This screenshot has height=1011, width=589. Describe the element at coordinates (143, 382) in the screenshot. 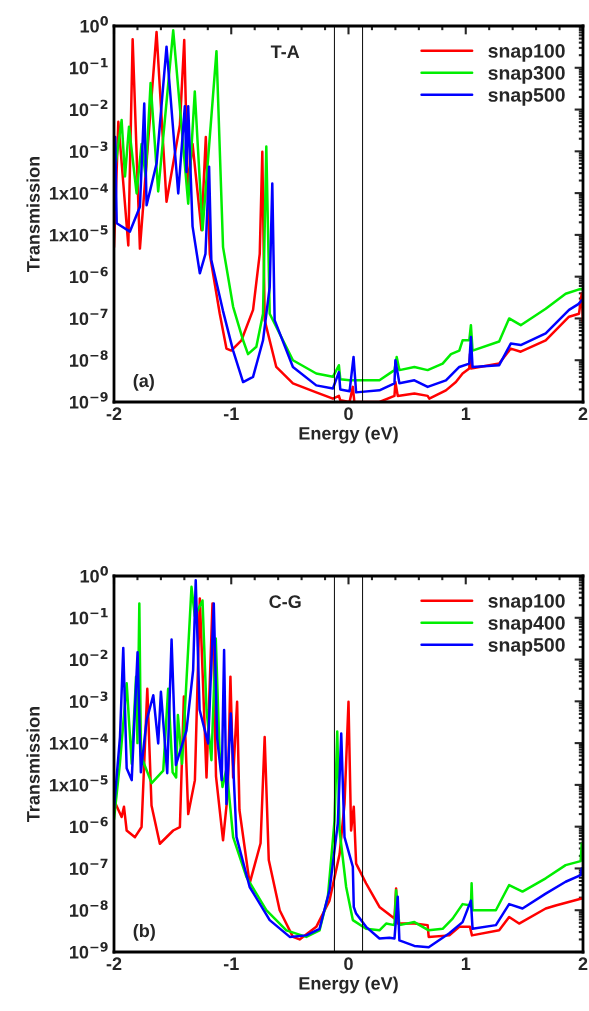

I see `annotation: (a)` at that location.